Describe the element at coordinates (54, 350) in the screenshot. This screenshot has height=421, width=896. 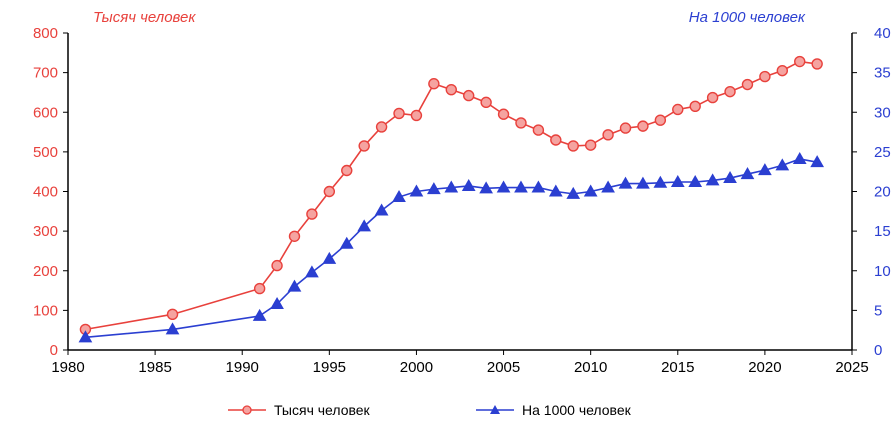
I see `y-left-tick-label: 0` at that location.